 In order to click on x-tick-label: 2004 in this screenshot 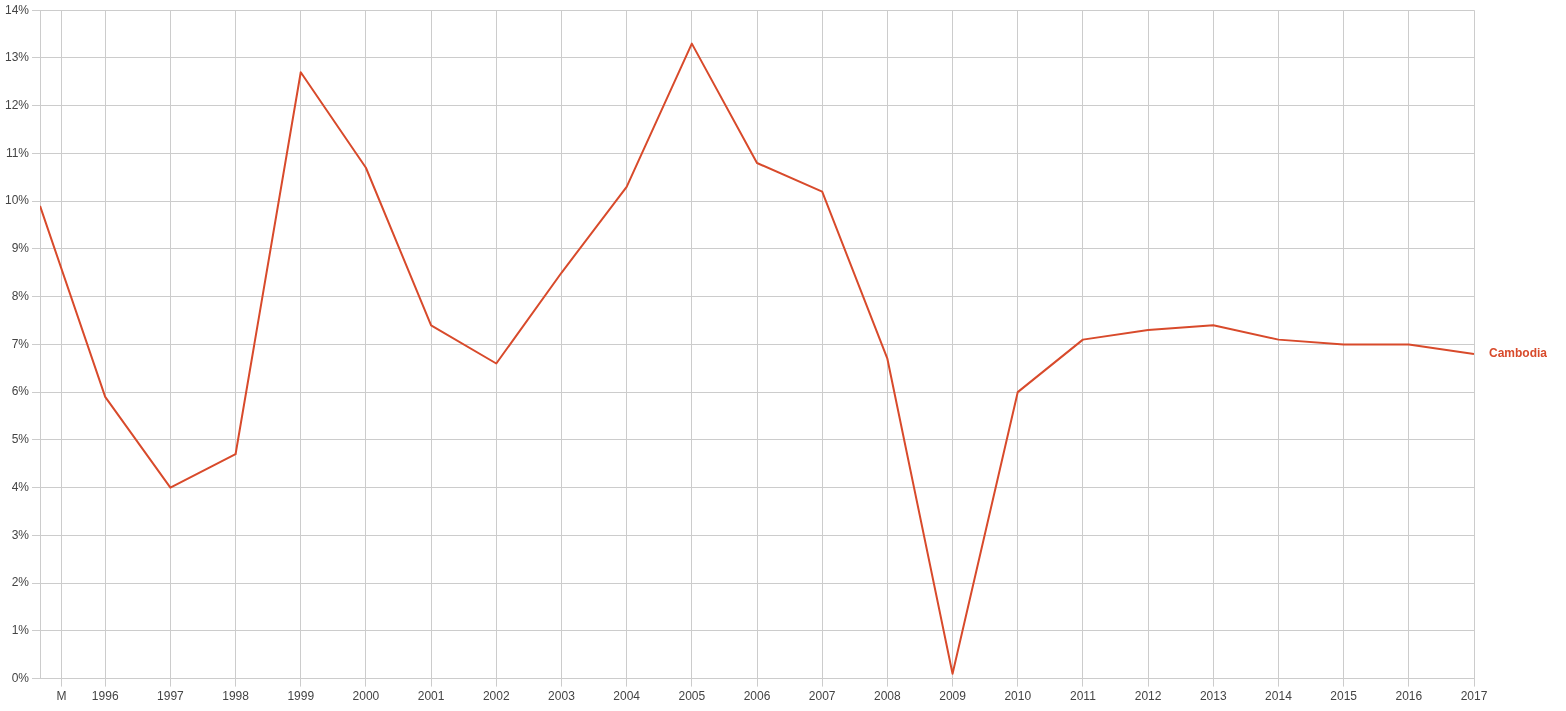, I will do `click(627, 696)`.